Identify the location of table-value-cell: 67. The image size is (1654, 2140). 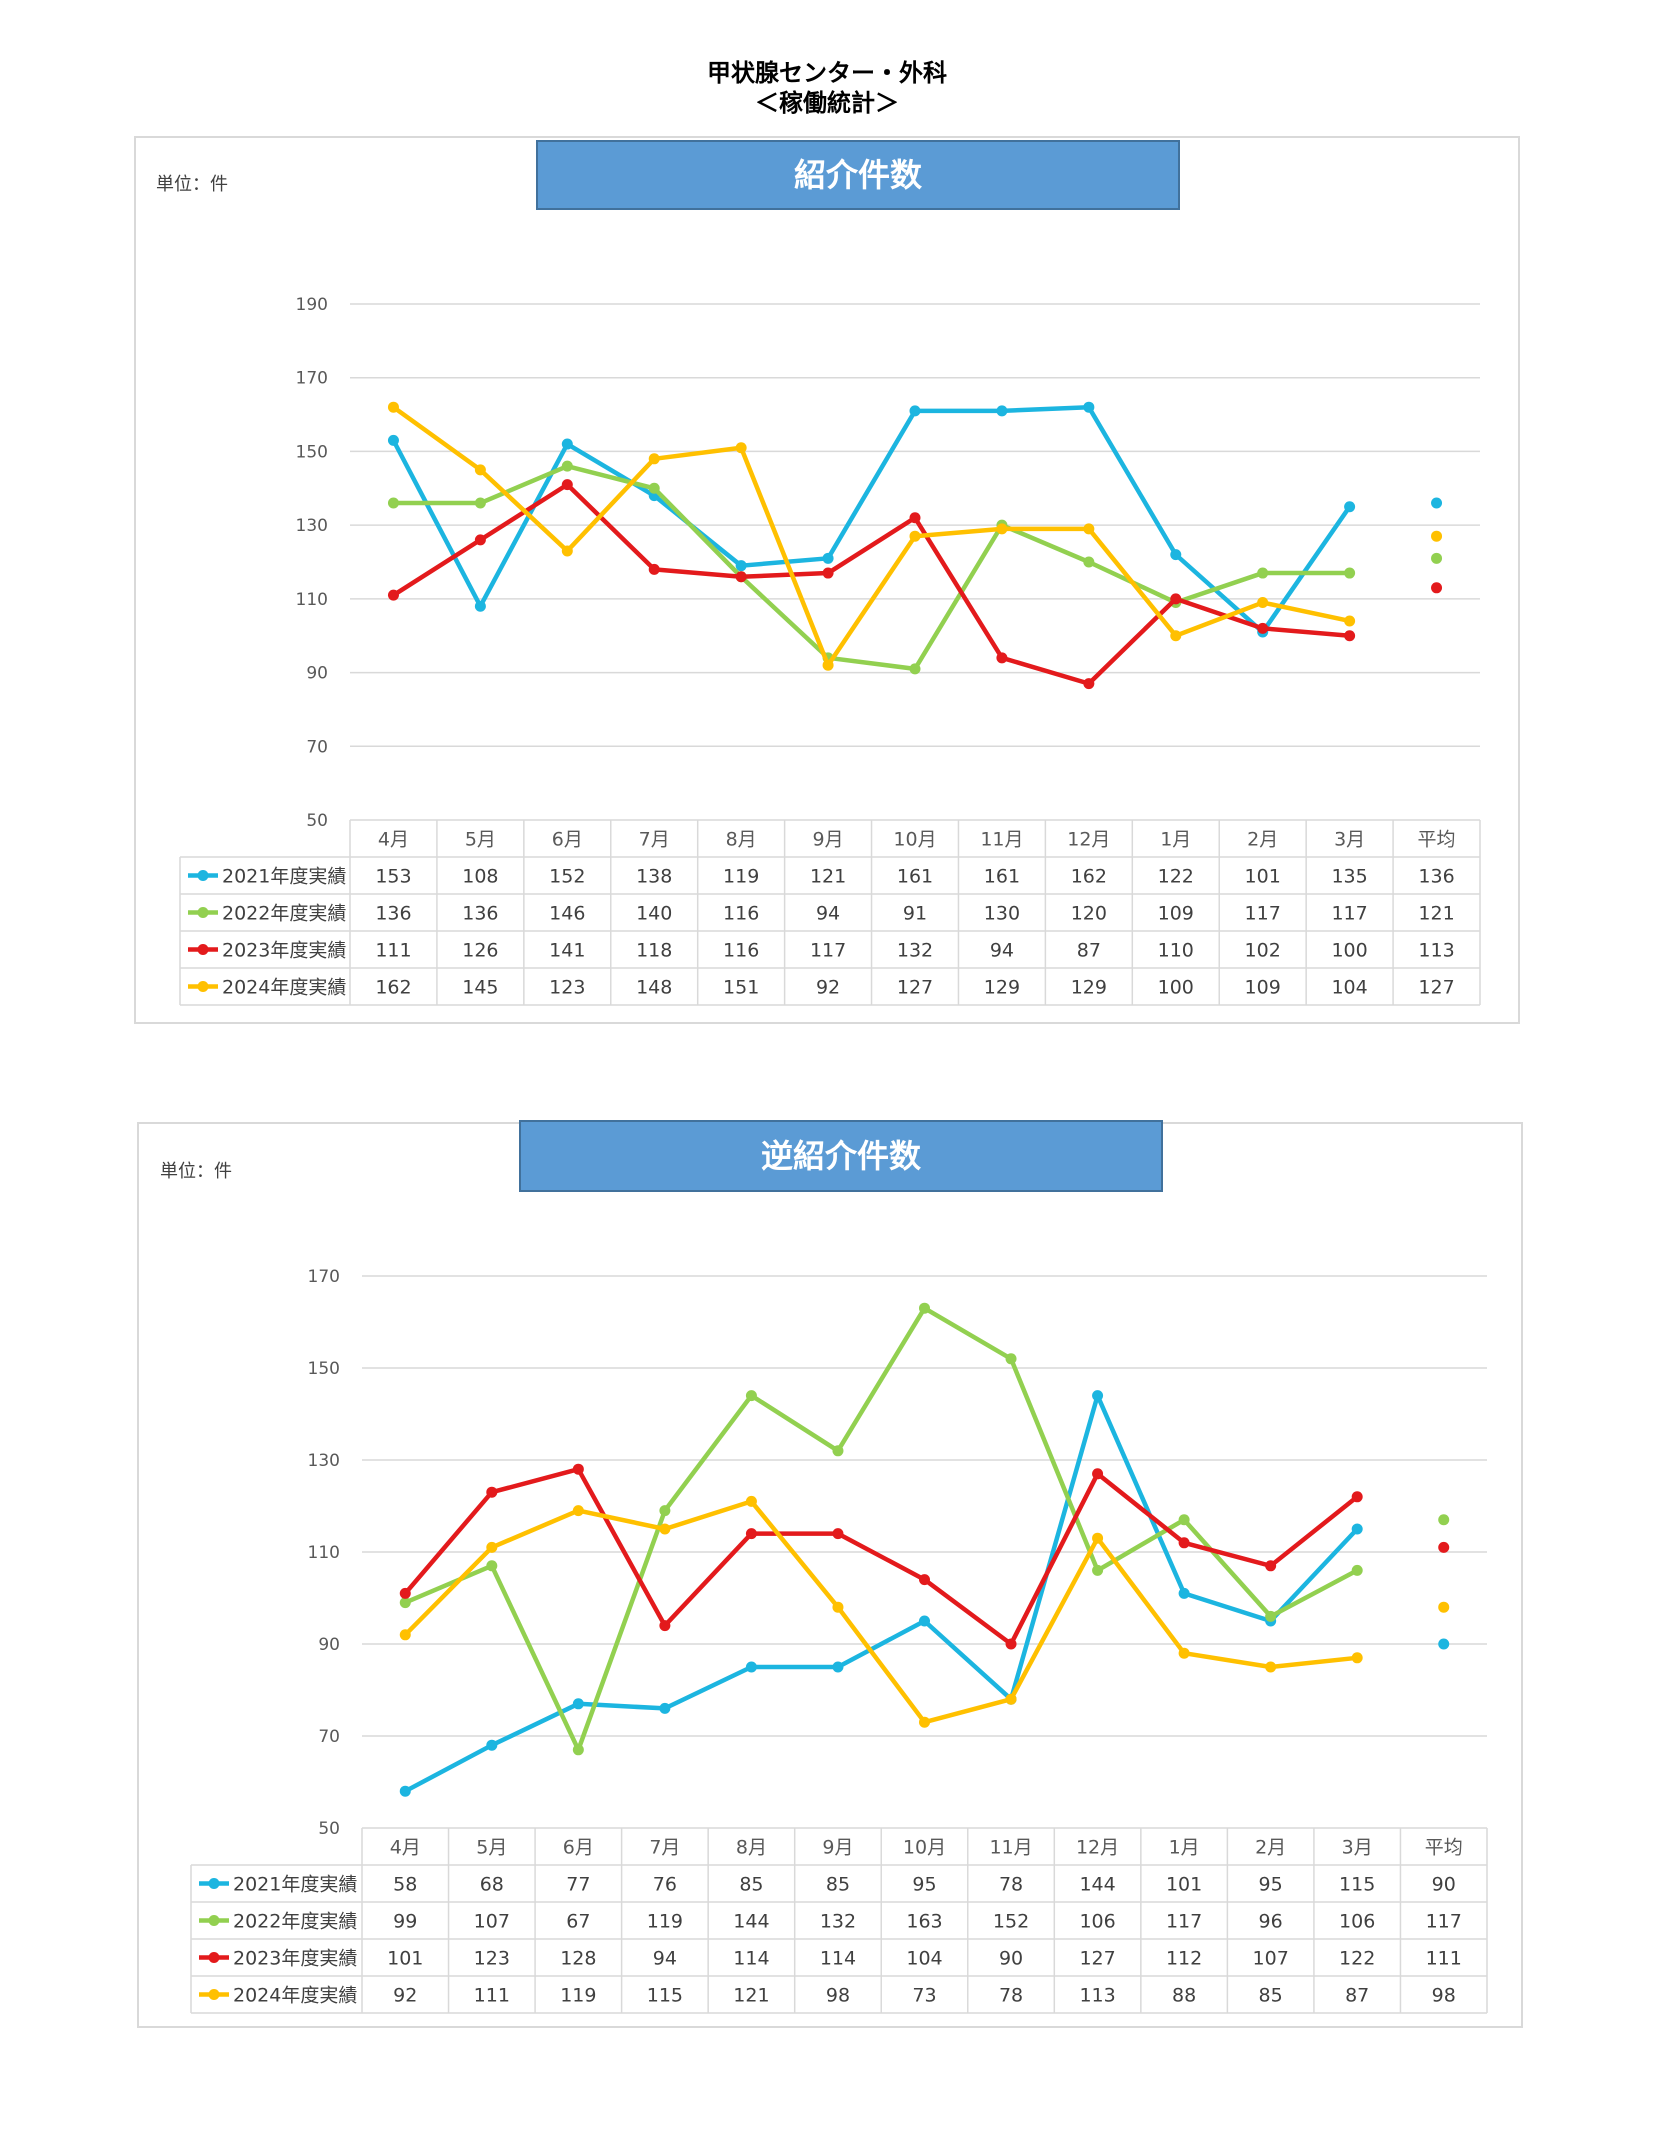
(578, 1922).